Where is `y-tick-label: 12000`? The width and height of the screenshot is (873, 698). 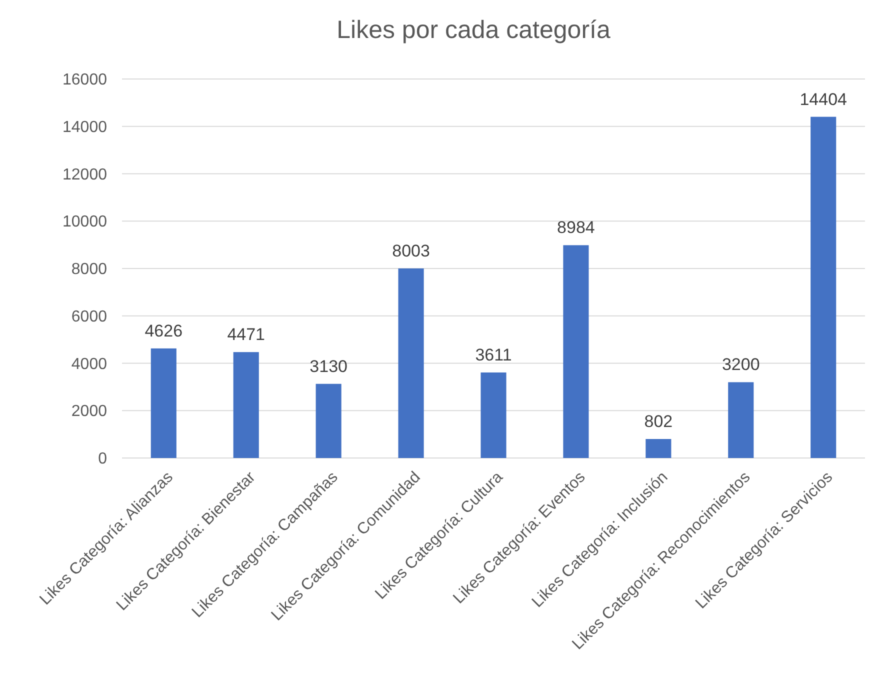 y-tick-label: 12000 is located at coordinates (85, 175).